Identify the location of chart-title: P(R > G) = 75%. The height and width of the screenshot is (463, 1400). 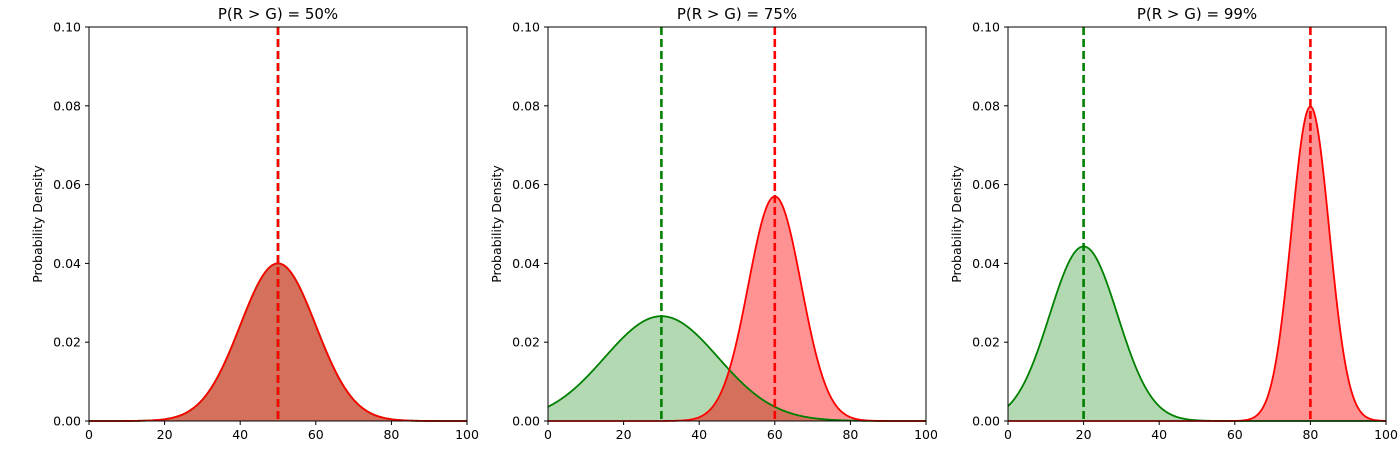
(737, 14).